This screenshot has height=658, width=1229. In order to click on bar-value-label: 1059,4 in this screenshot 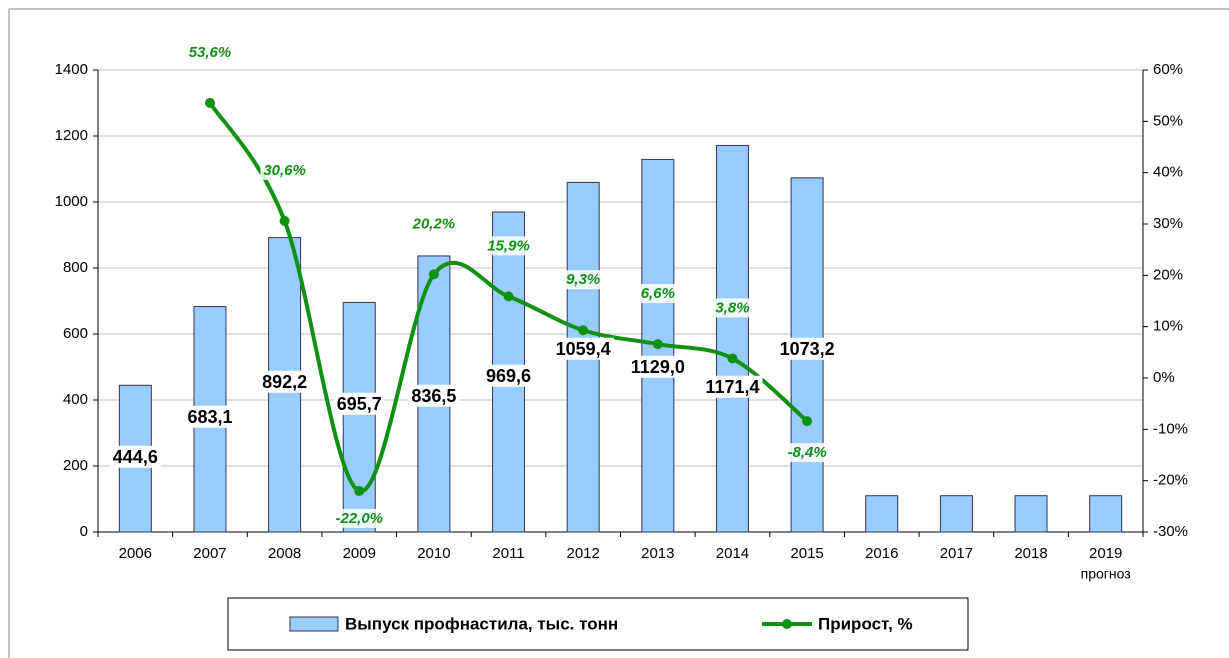, I will do `click(583, 349)`.